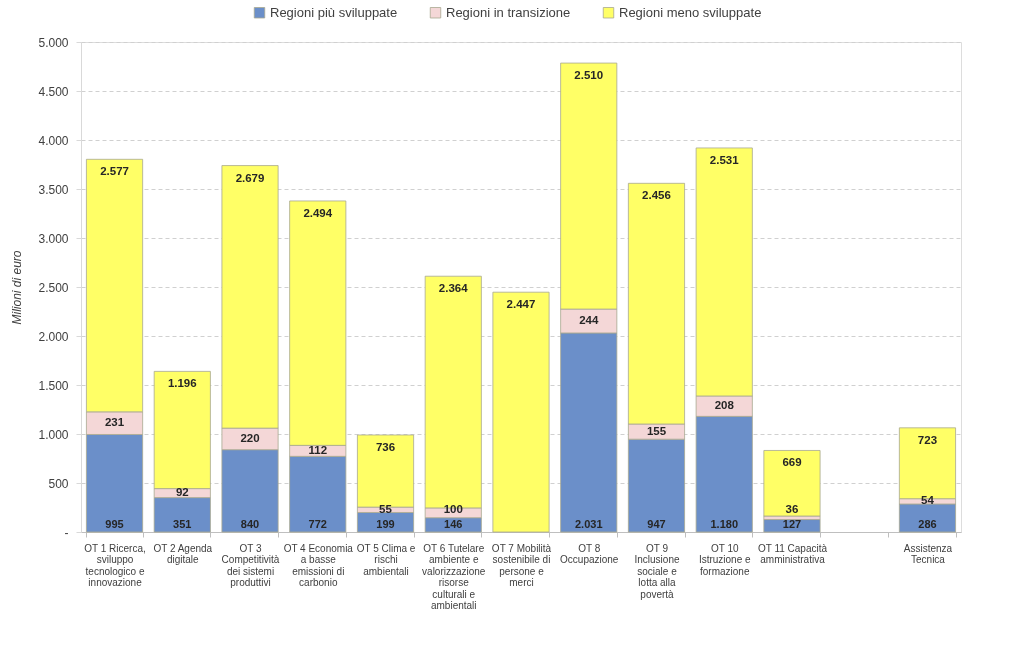 The height and width of the screenshot is (657, 1011). I want to click on data-label: 208, so click(724, 405).